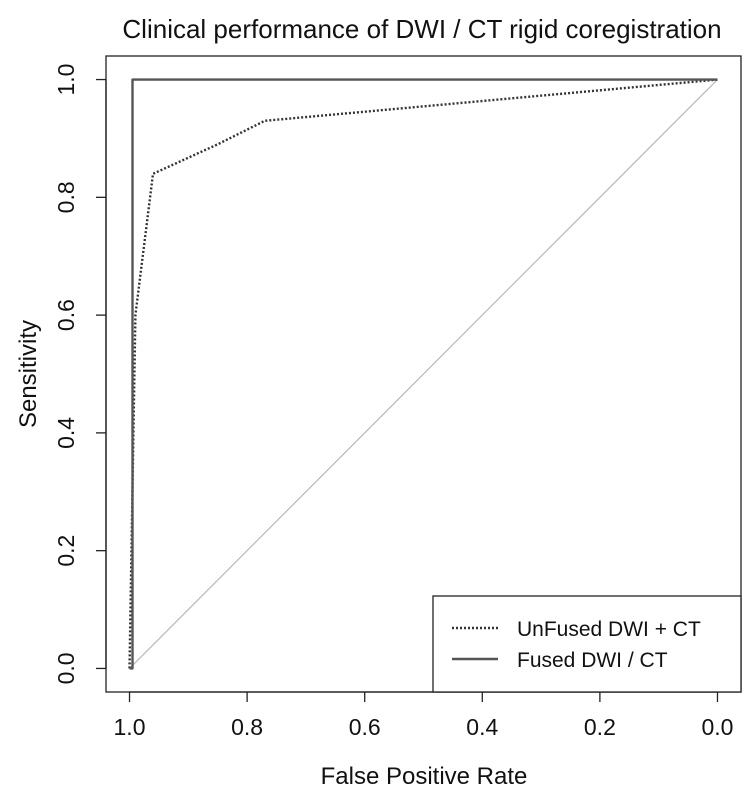 The width and height of the screenshot is (752, 789). I want to click on y-axis-label: Sensitivity, so click(28, 374).